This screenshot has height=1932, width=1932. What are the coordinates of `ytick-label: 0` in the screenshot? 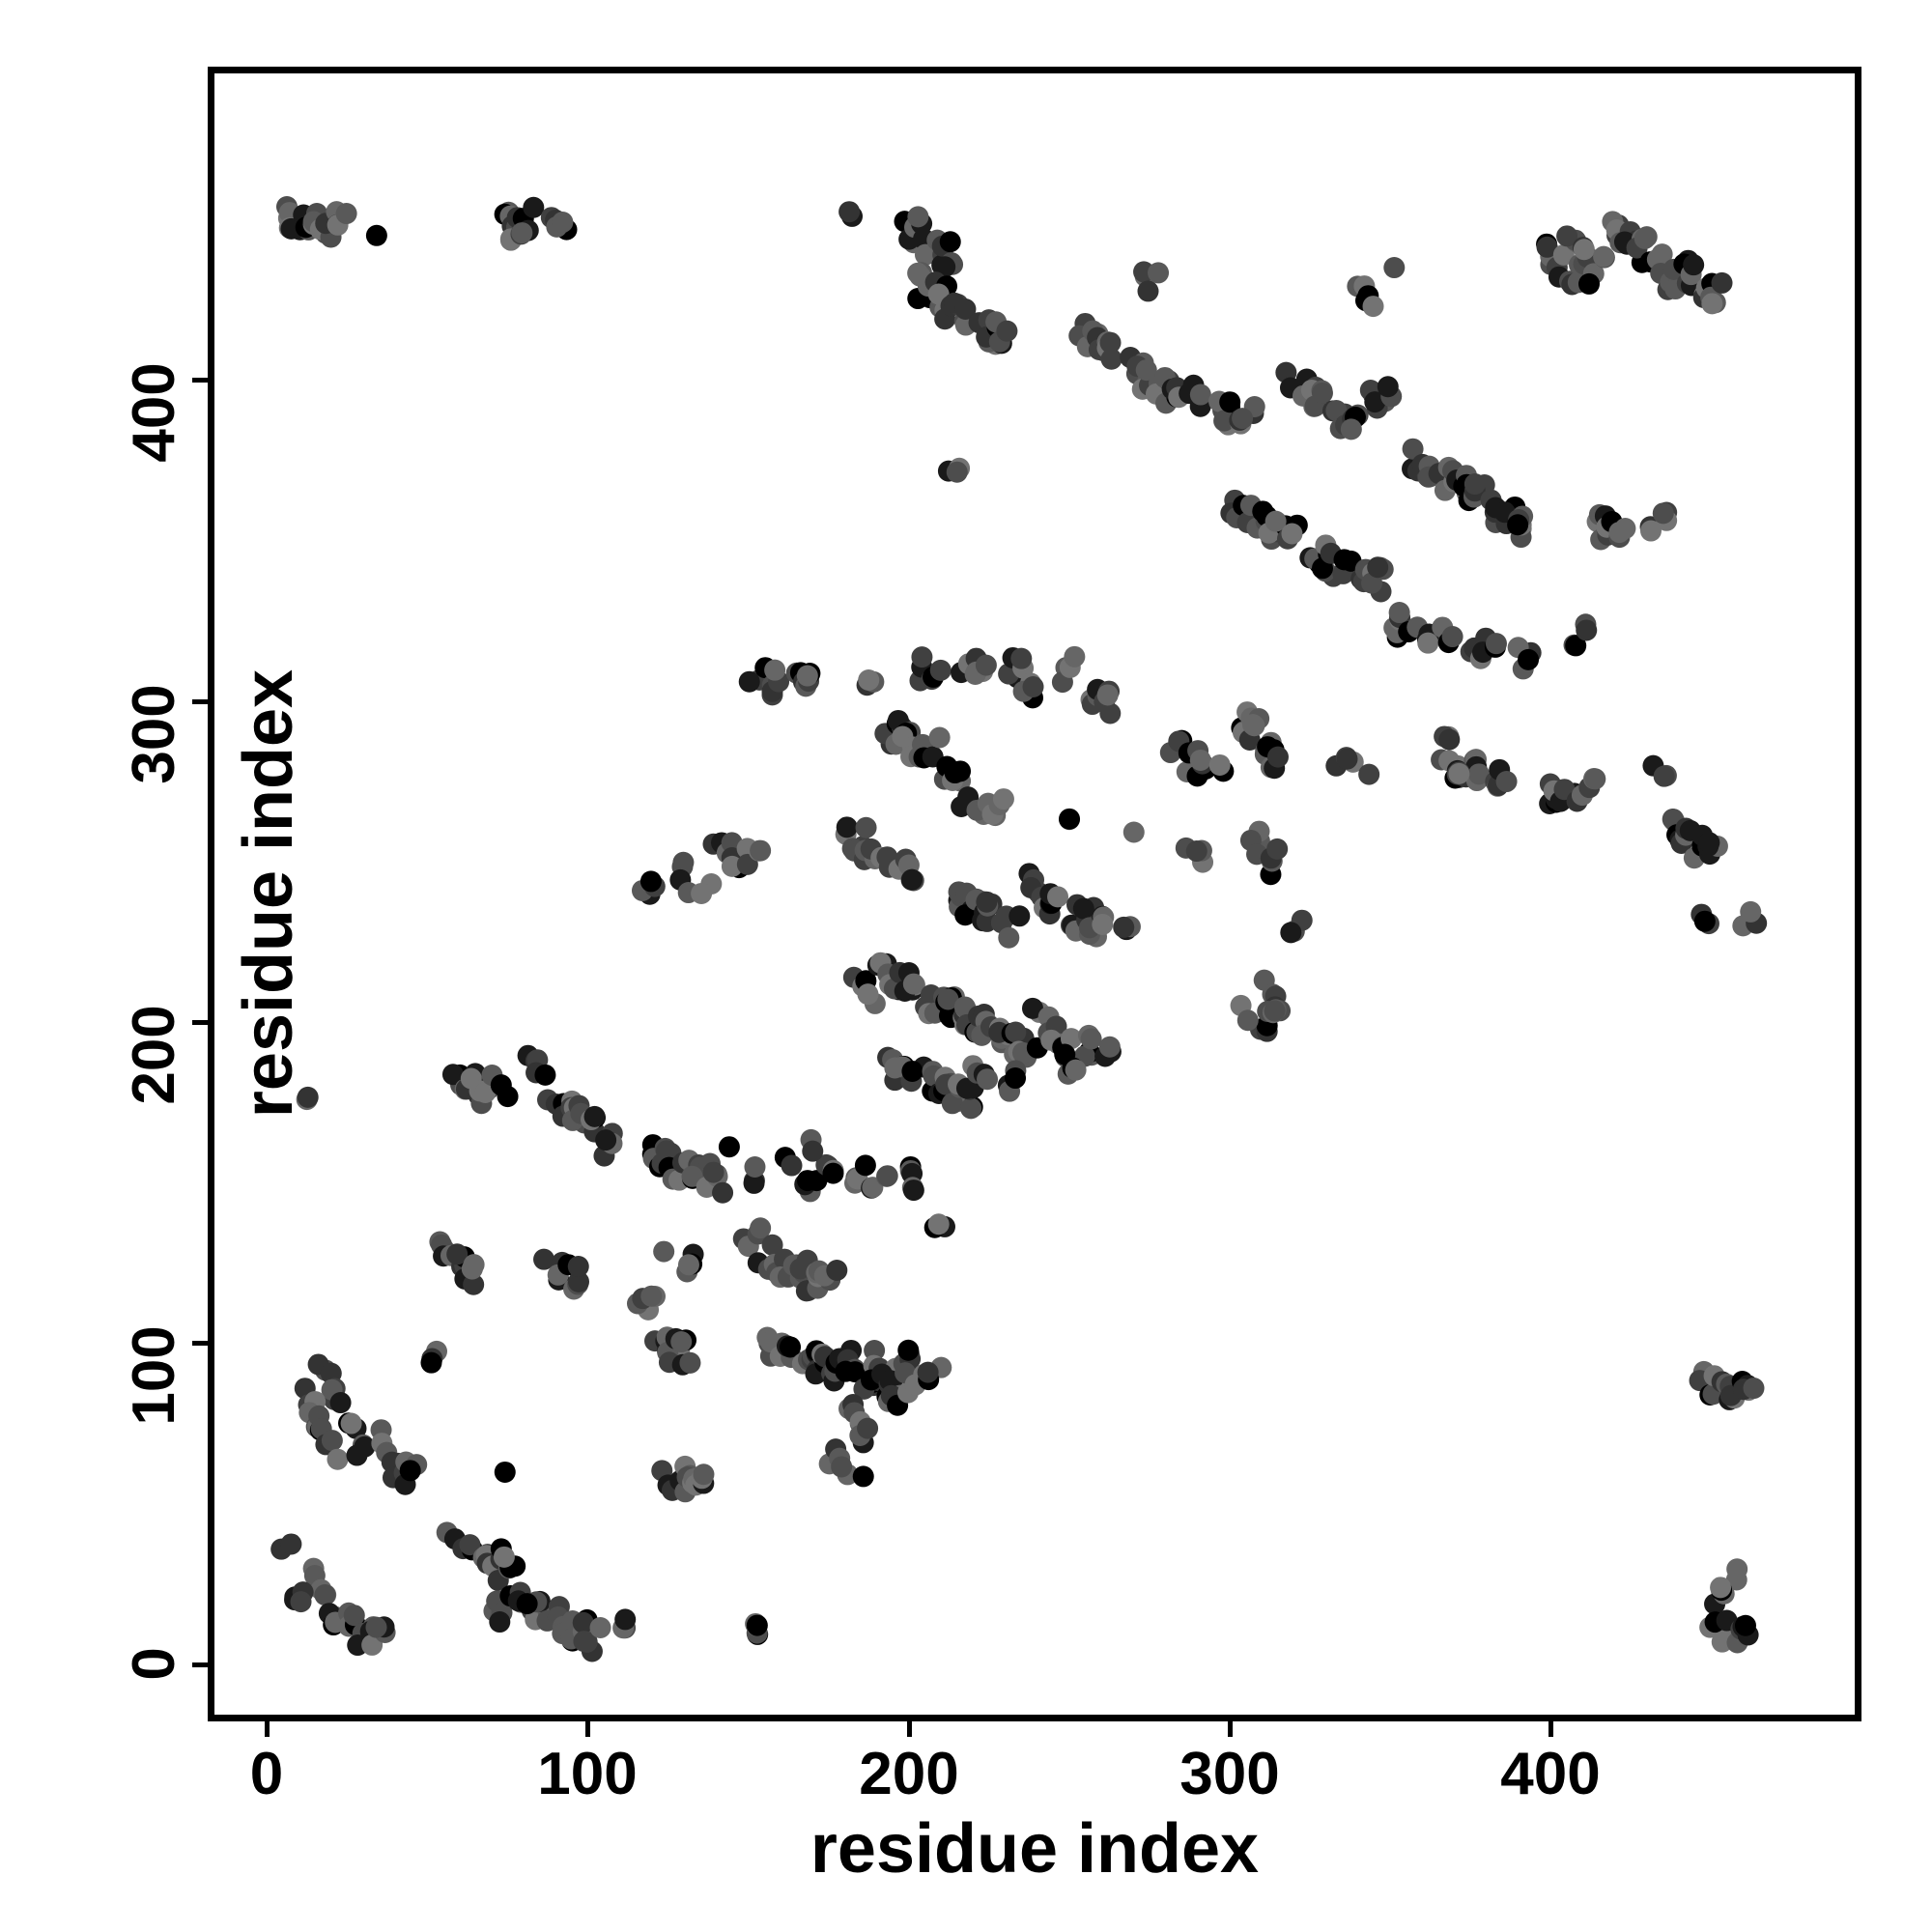 It's located at (154, 1664).